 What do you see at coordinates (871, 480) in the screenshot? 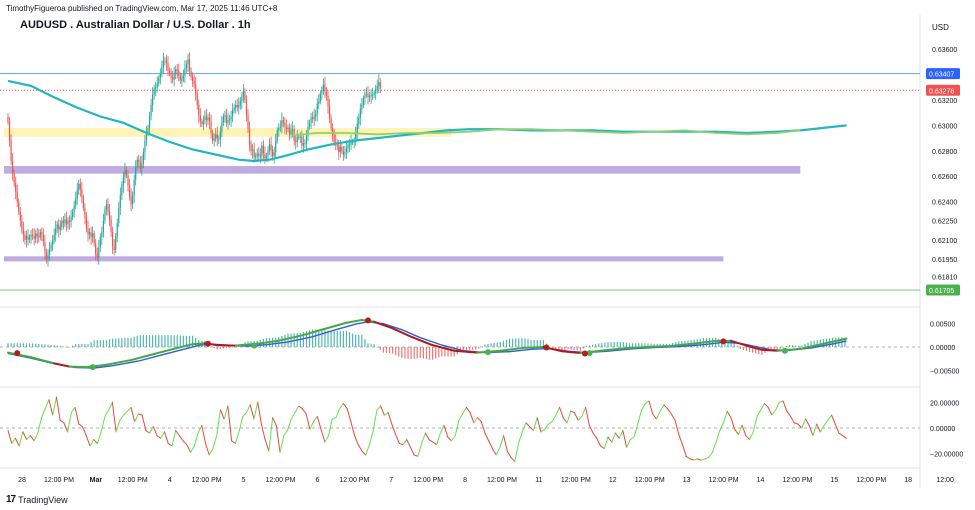
I see `time-tick-label: 12:00 PM` at bounding box center [871, 480].